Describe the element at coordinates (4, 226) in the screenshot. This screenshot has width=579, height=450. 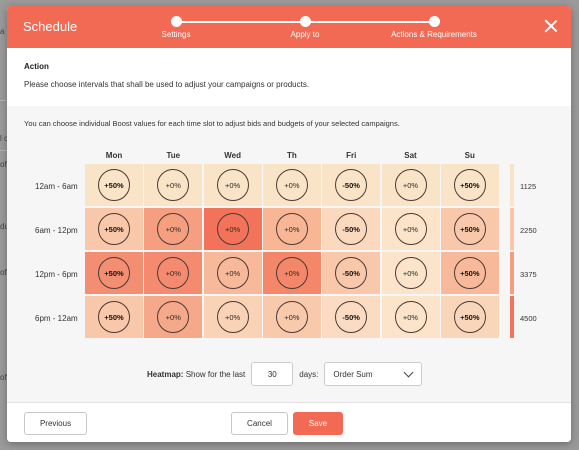
I see `background-text: du` at that location.